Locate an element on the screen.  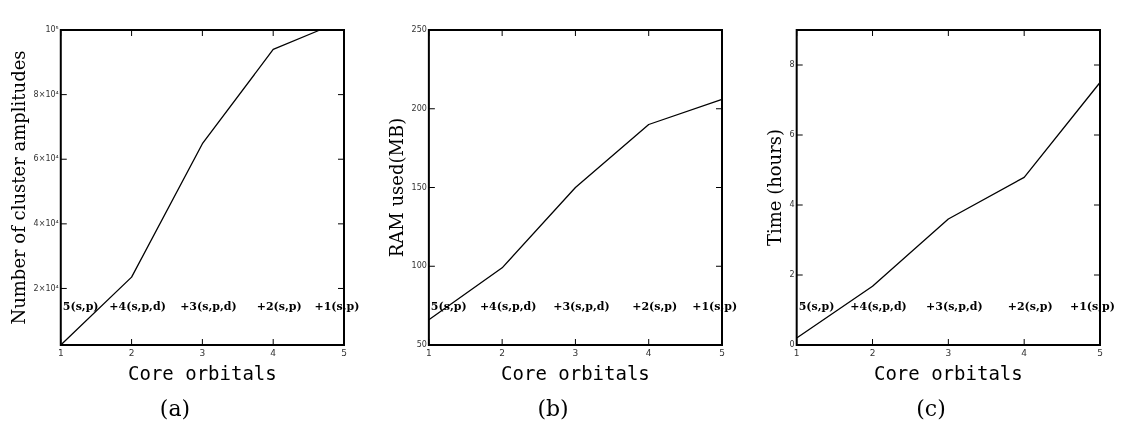
y-tick-label: 8×10⁴ is located at coordinates (46, 94).